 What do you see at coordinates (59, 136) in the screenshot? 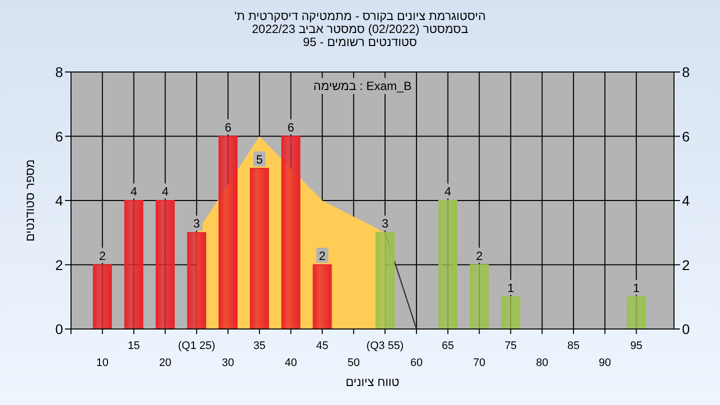
I see `y-tick-label: 6` at bounding box center [59, 136].